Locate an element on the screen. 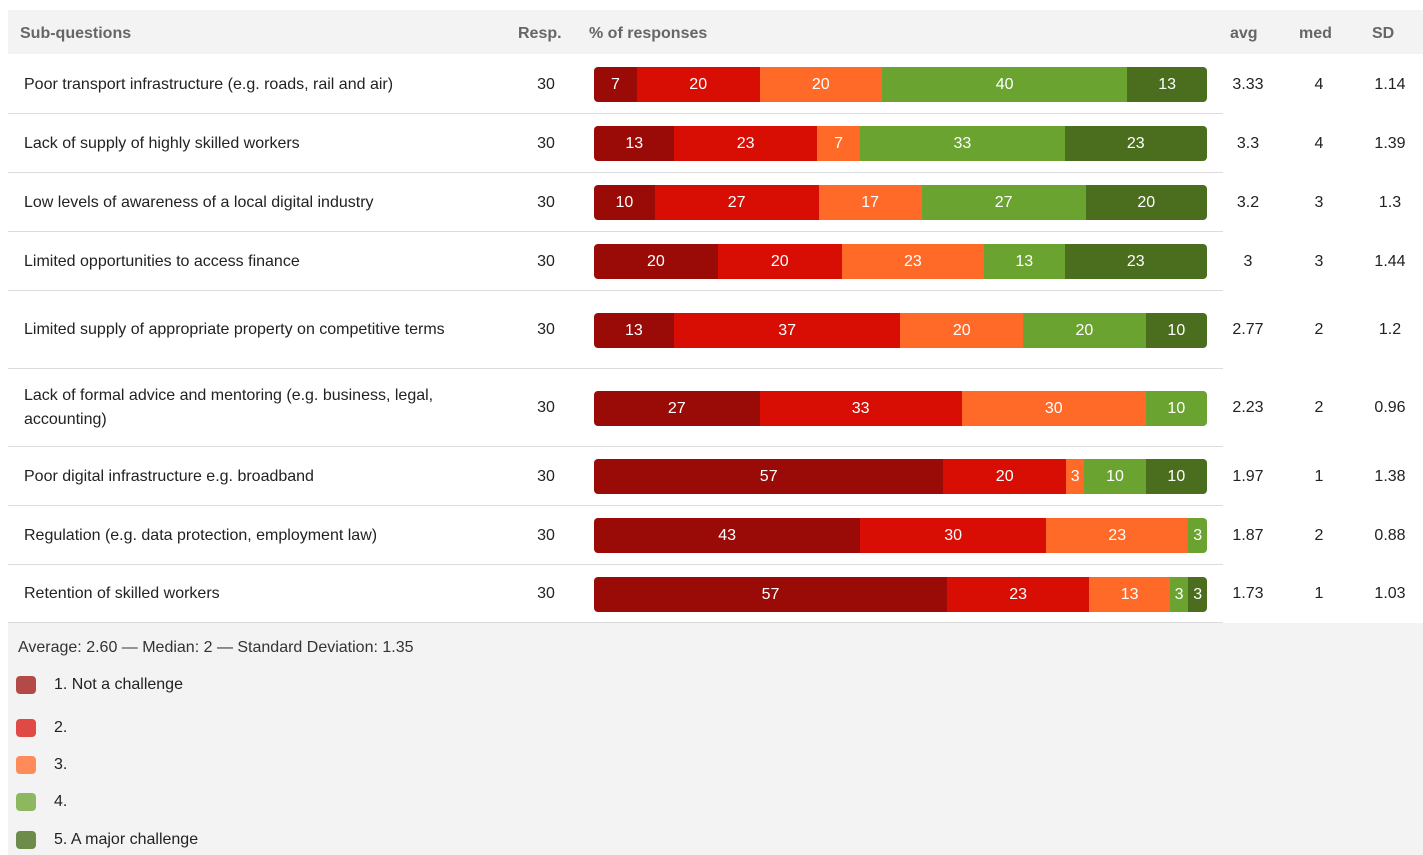  stacked-bar: 57 20 3 10 10 is located at coordinates (900, 476).